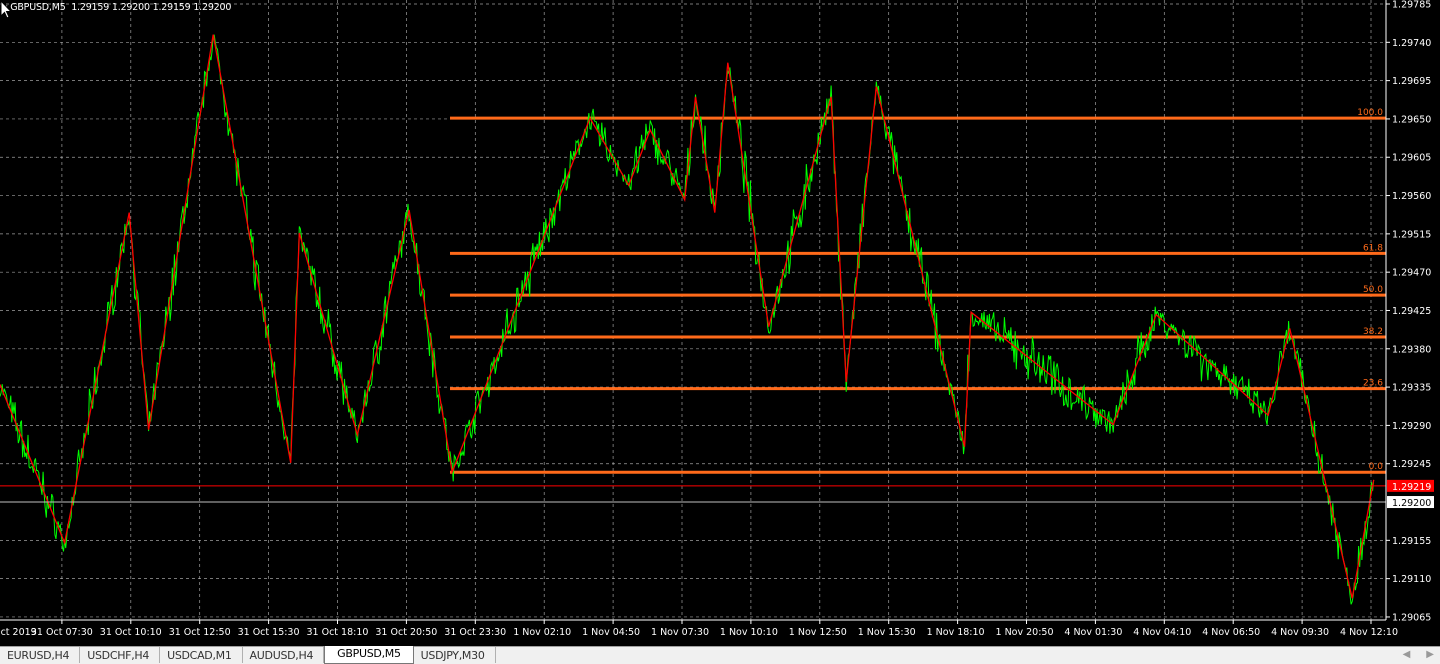 The image size is (1440, 664). What do you see at coordinates (1025, 632) in the screenshot?
I see `time-axis-label: 1 Nov 20:50` at bounding box center [1025, 632].